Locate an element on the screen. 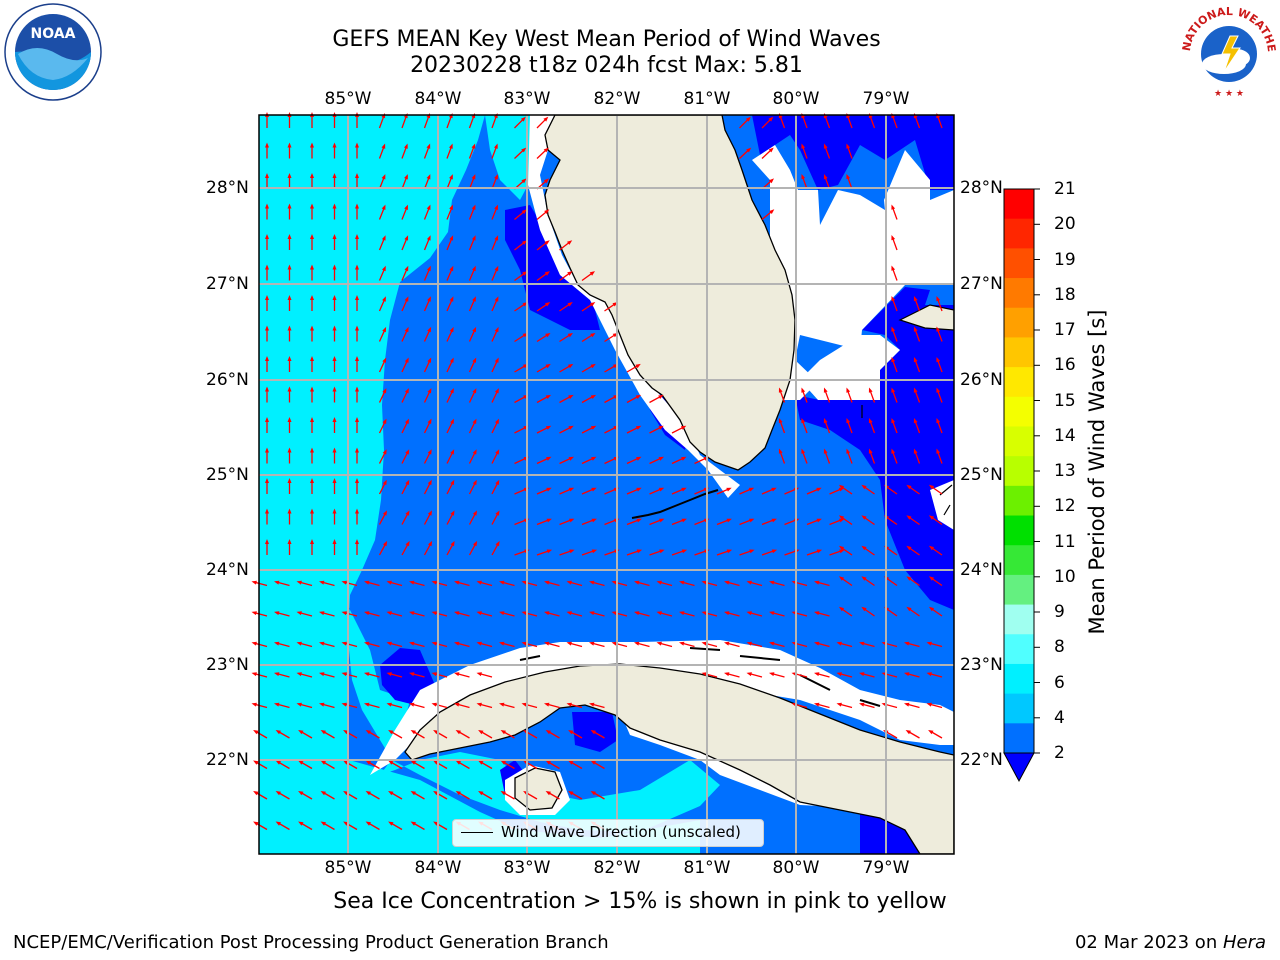 This screenshot has width=1280, height=960. lat-tick-label-left: 24°N is located at coordinates (227, 570).